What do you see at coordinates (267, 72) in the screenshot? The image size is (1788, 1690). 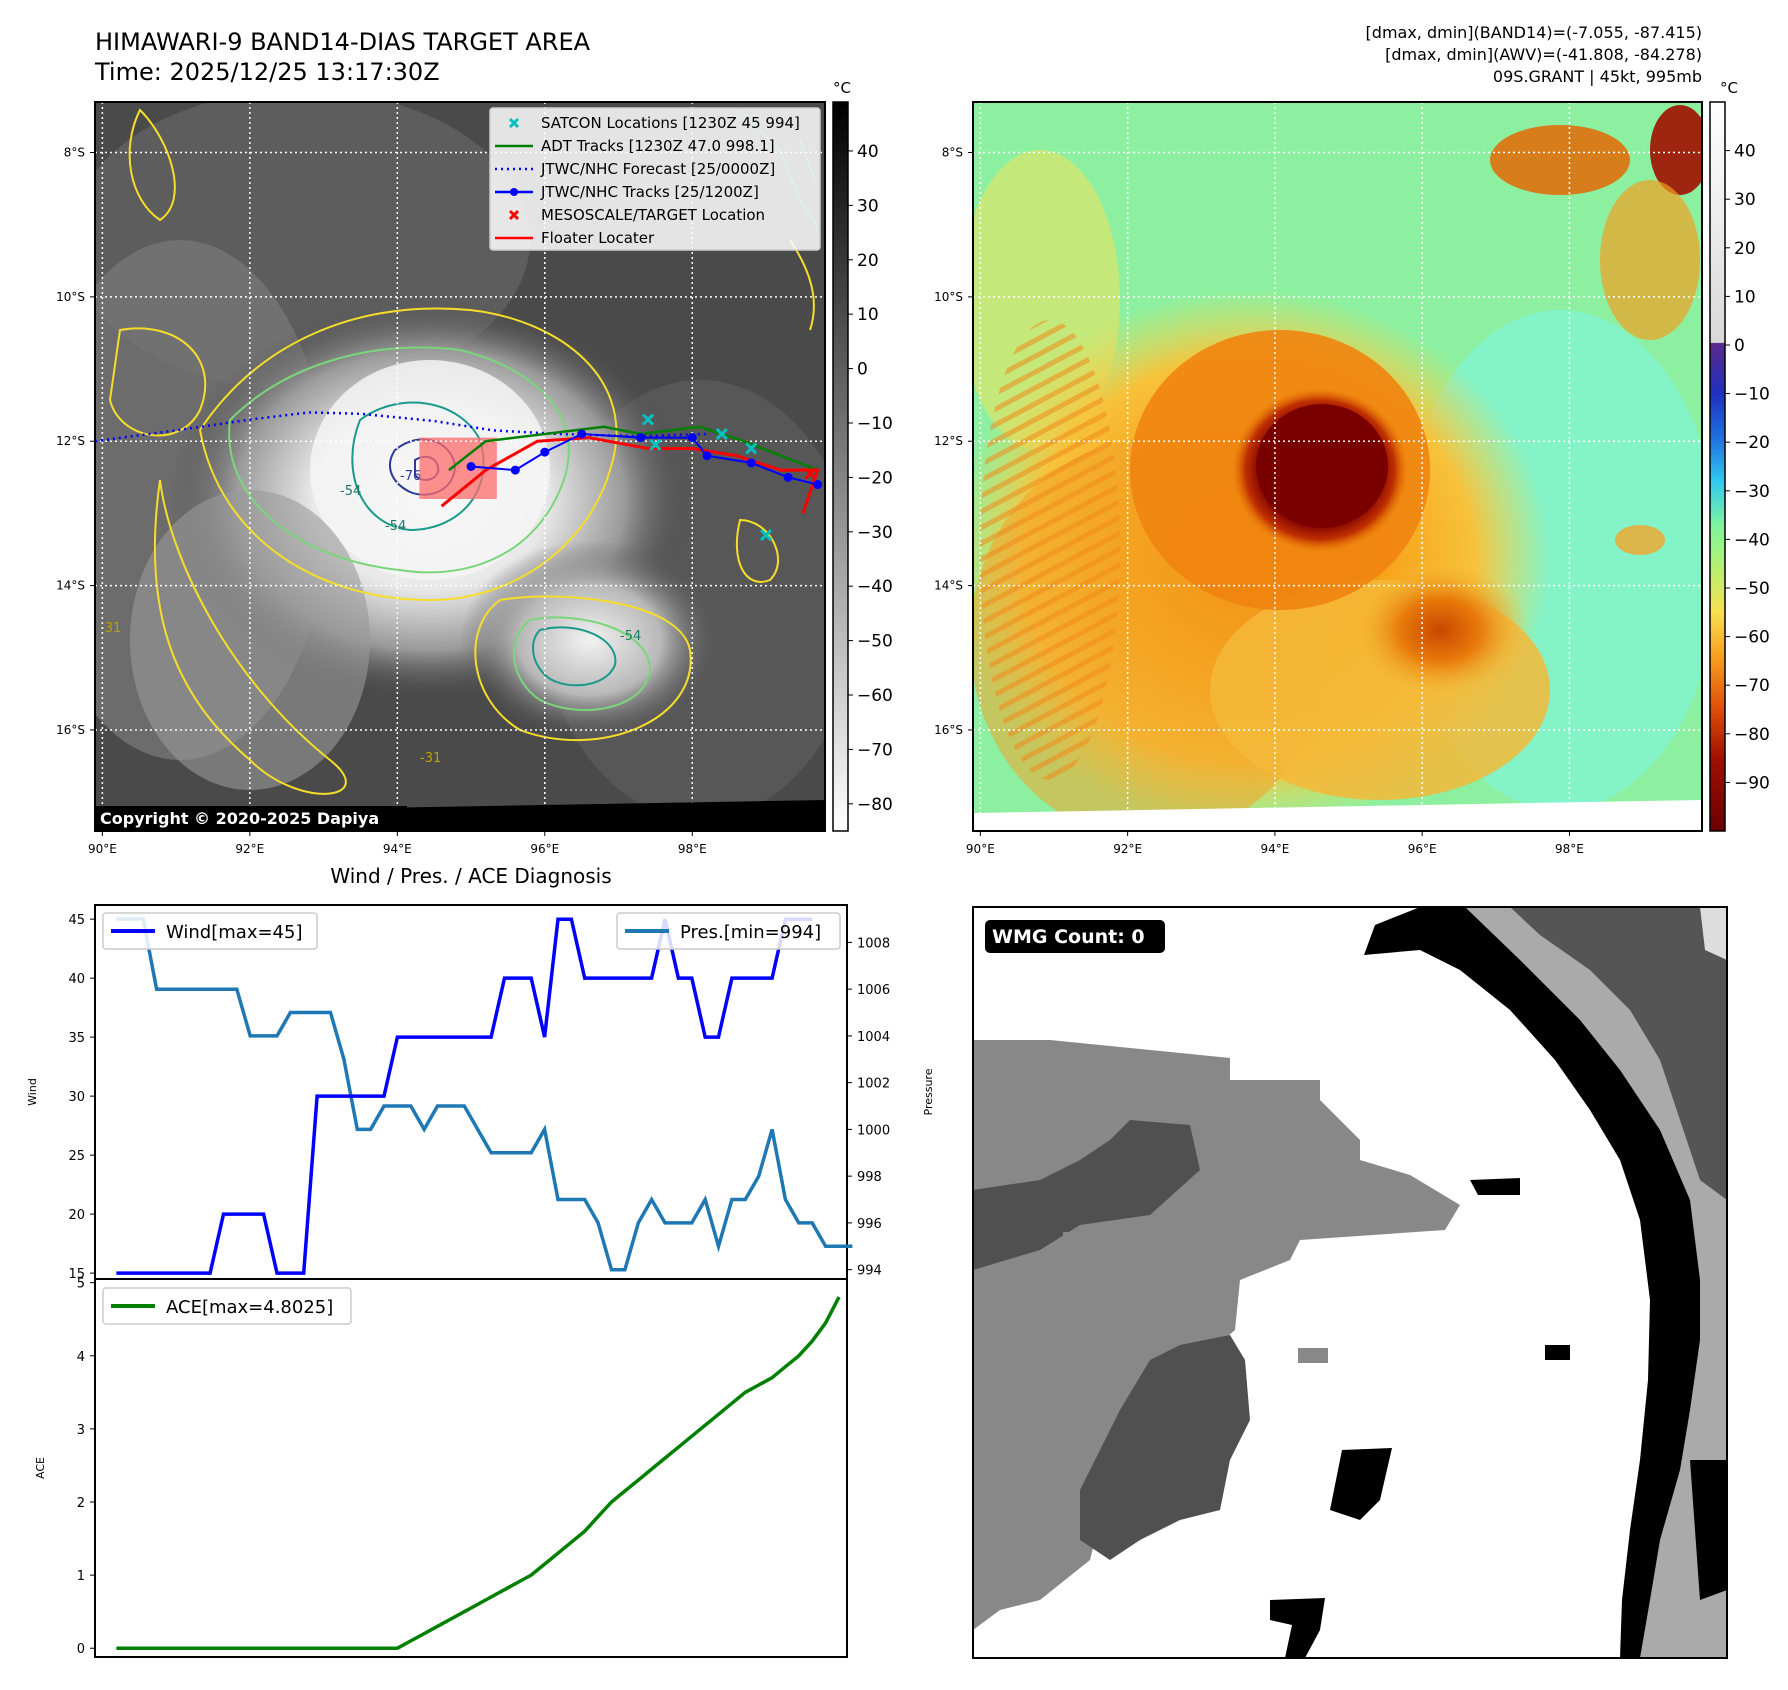 I see `figure-time: Time: 2025/12/25 13:17:30Z` at bounding box center [267, 72].